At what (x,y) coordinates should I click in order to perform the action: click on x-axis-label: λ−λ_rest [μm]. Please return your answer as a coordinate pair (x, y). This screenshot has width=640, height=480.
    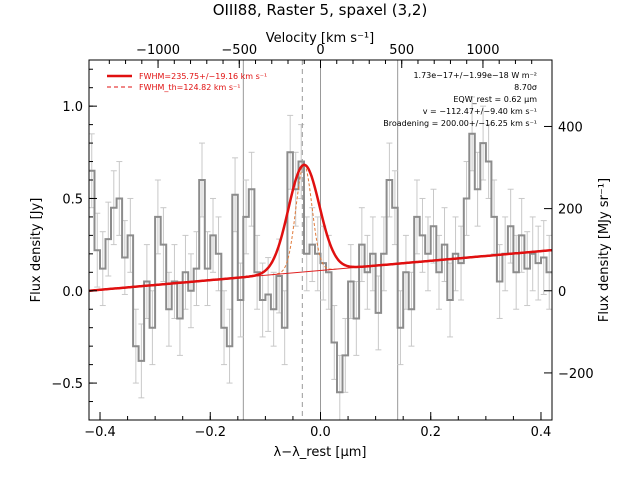
    Looking at the image, I should click on (320, 452).